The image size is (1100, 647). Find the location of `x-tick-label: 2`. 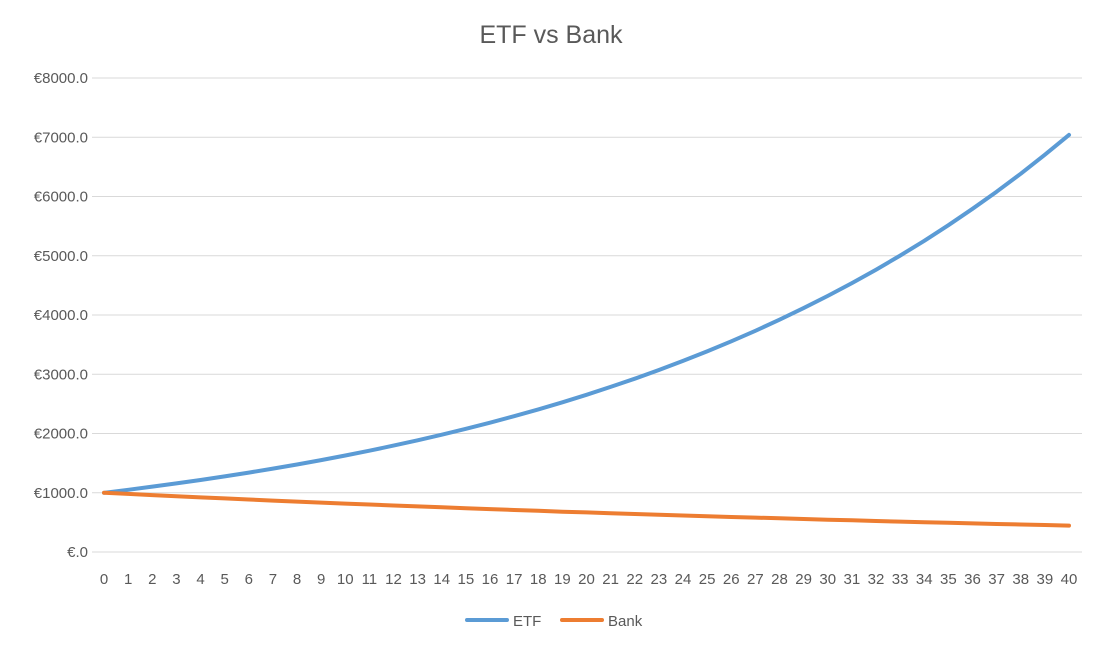

x-tick-label: 2 is located at coordinates (152, 579).